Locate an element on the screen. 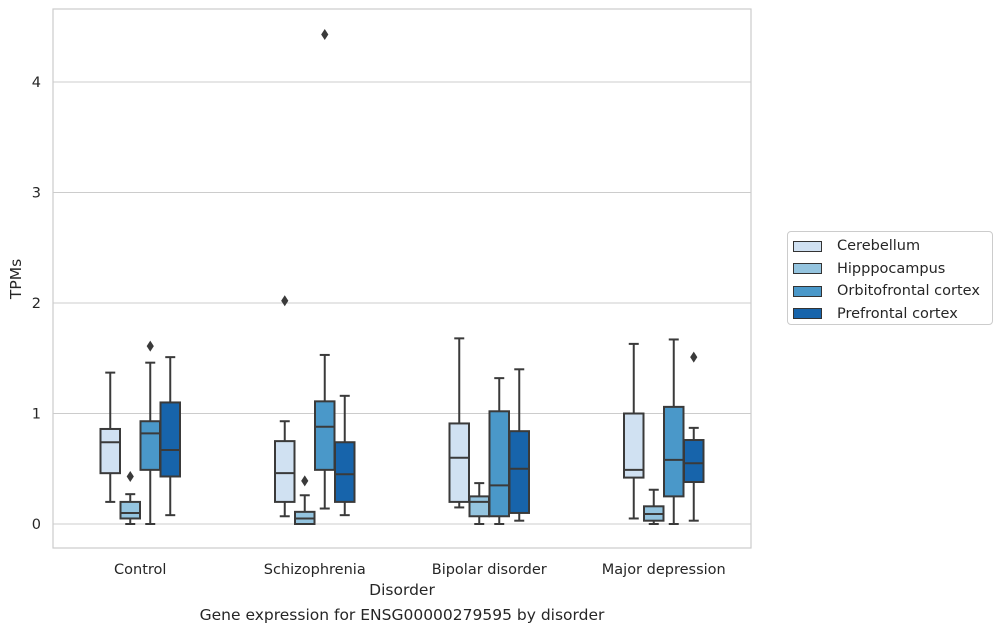  y-axis-label: TPMs is located at coordinates (16, 279).